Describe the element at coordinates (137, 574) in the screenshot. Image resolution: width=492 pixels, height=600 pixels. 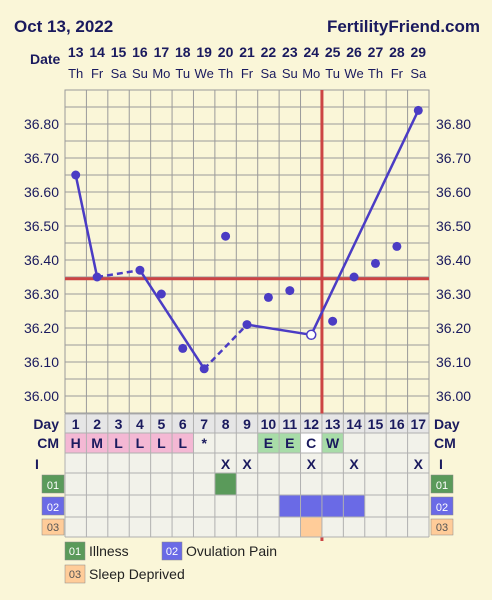
I see `legend-name: Sleep Deprived` at that location.